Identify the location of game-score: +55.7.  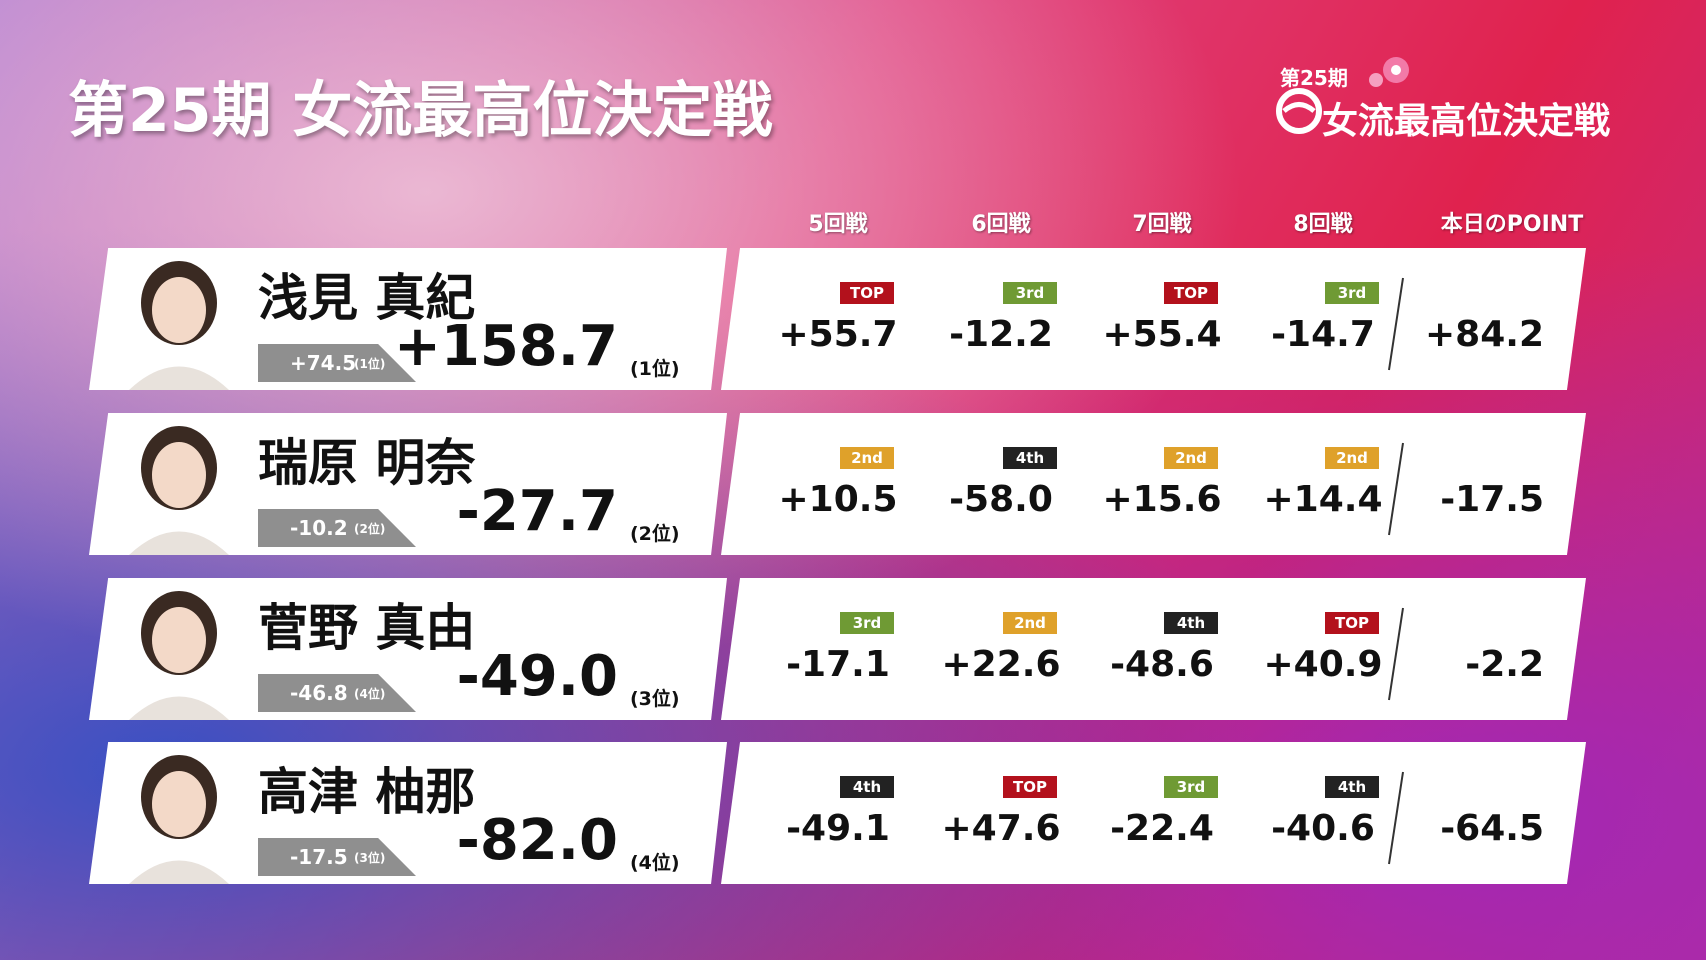
(838, 334).